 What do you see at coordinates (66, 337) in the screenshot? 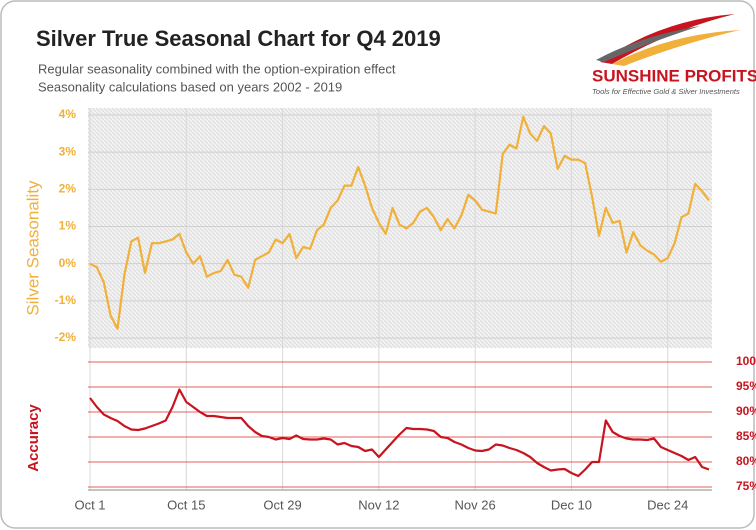
I see `y-tick-label: -2%` at bounding box center [66, 337].